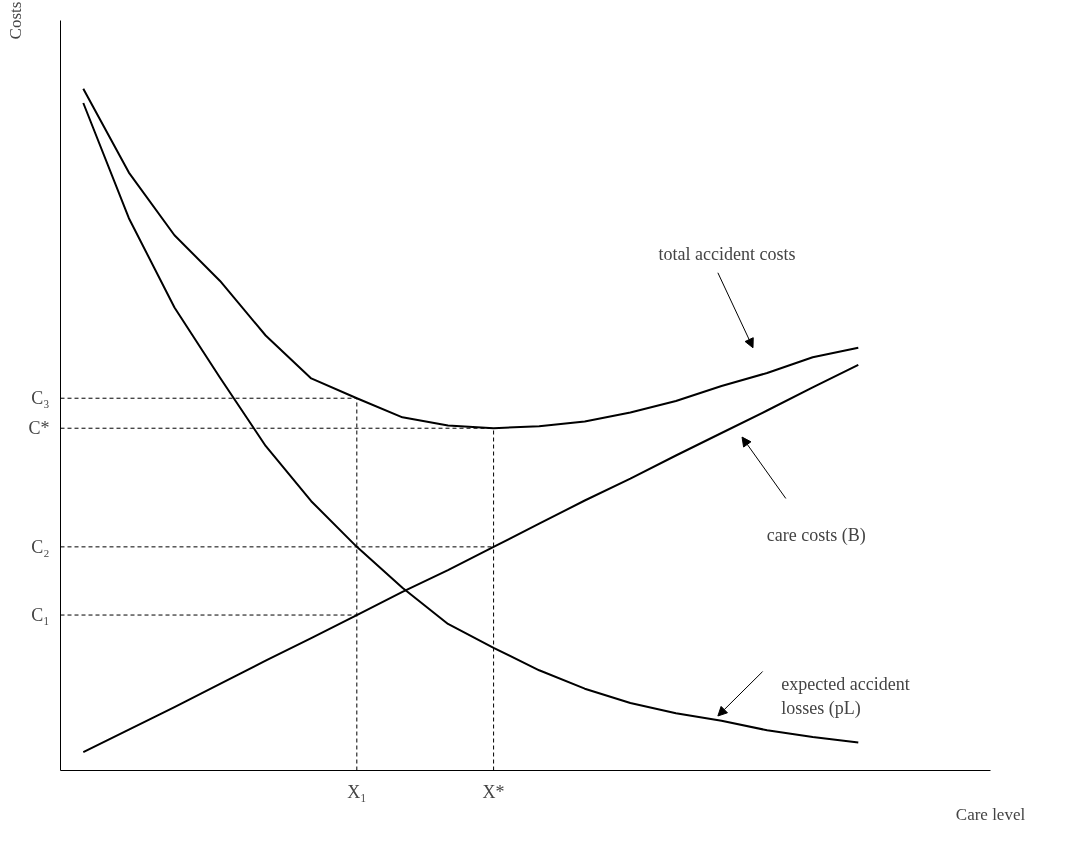  Describe the element at coordinates (40, 615) in the screenshot. I see `annotation: C₁` at that location.